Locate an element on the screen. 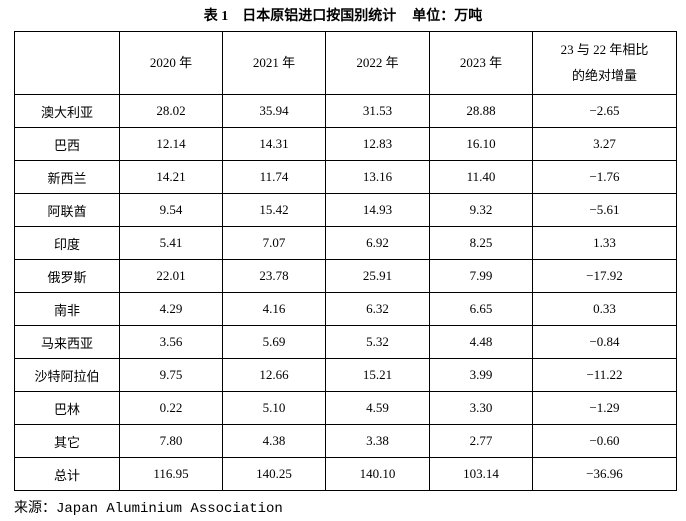 Image resolution: width=686 pixels, height=521 pixels. header-cell: 2022 年 is located at coordinates (377, 63).